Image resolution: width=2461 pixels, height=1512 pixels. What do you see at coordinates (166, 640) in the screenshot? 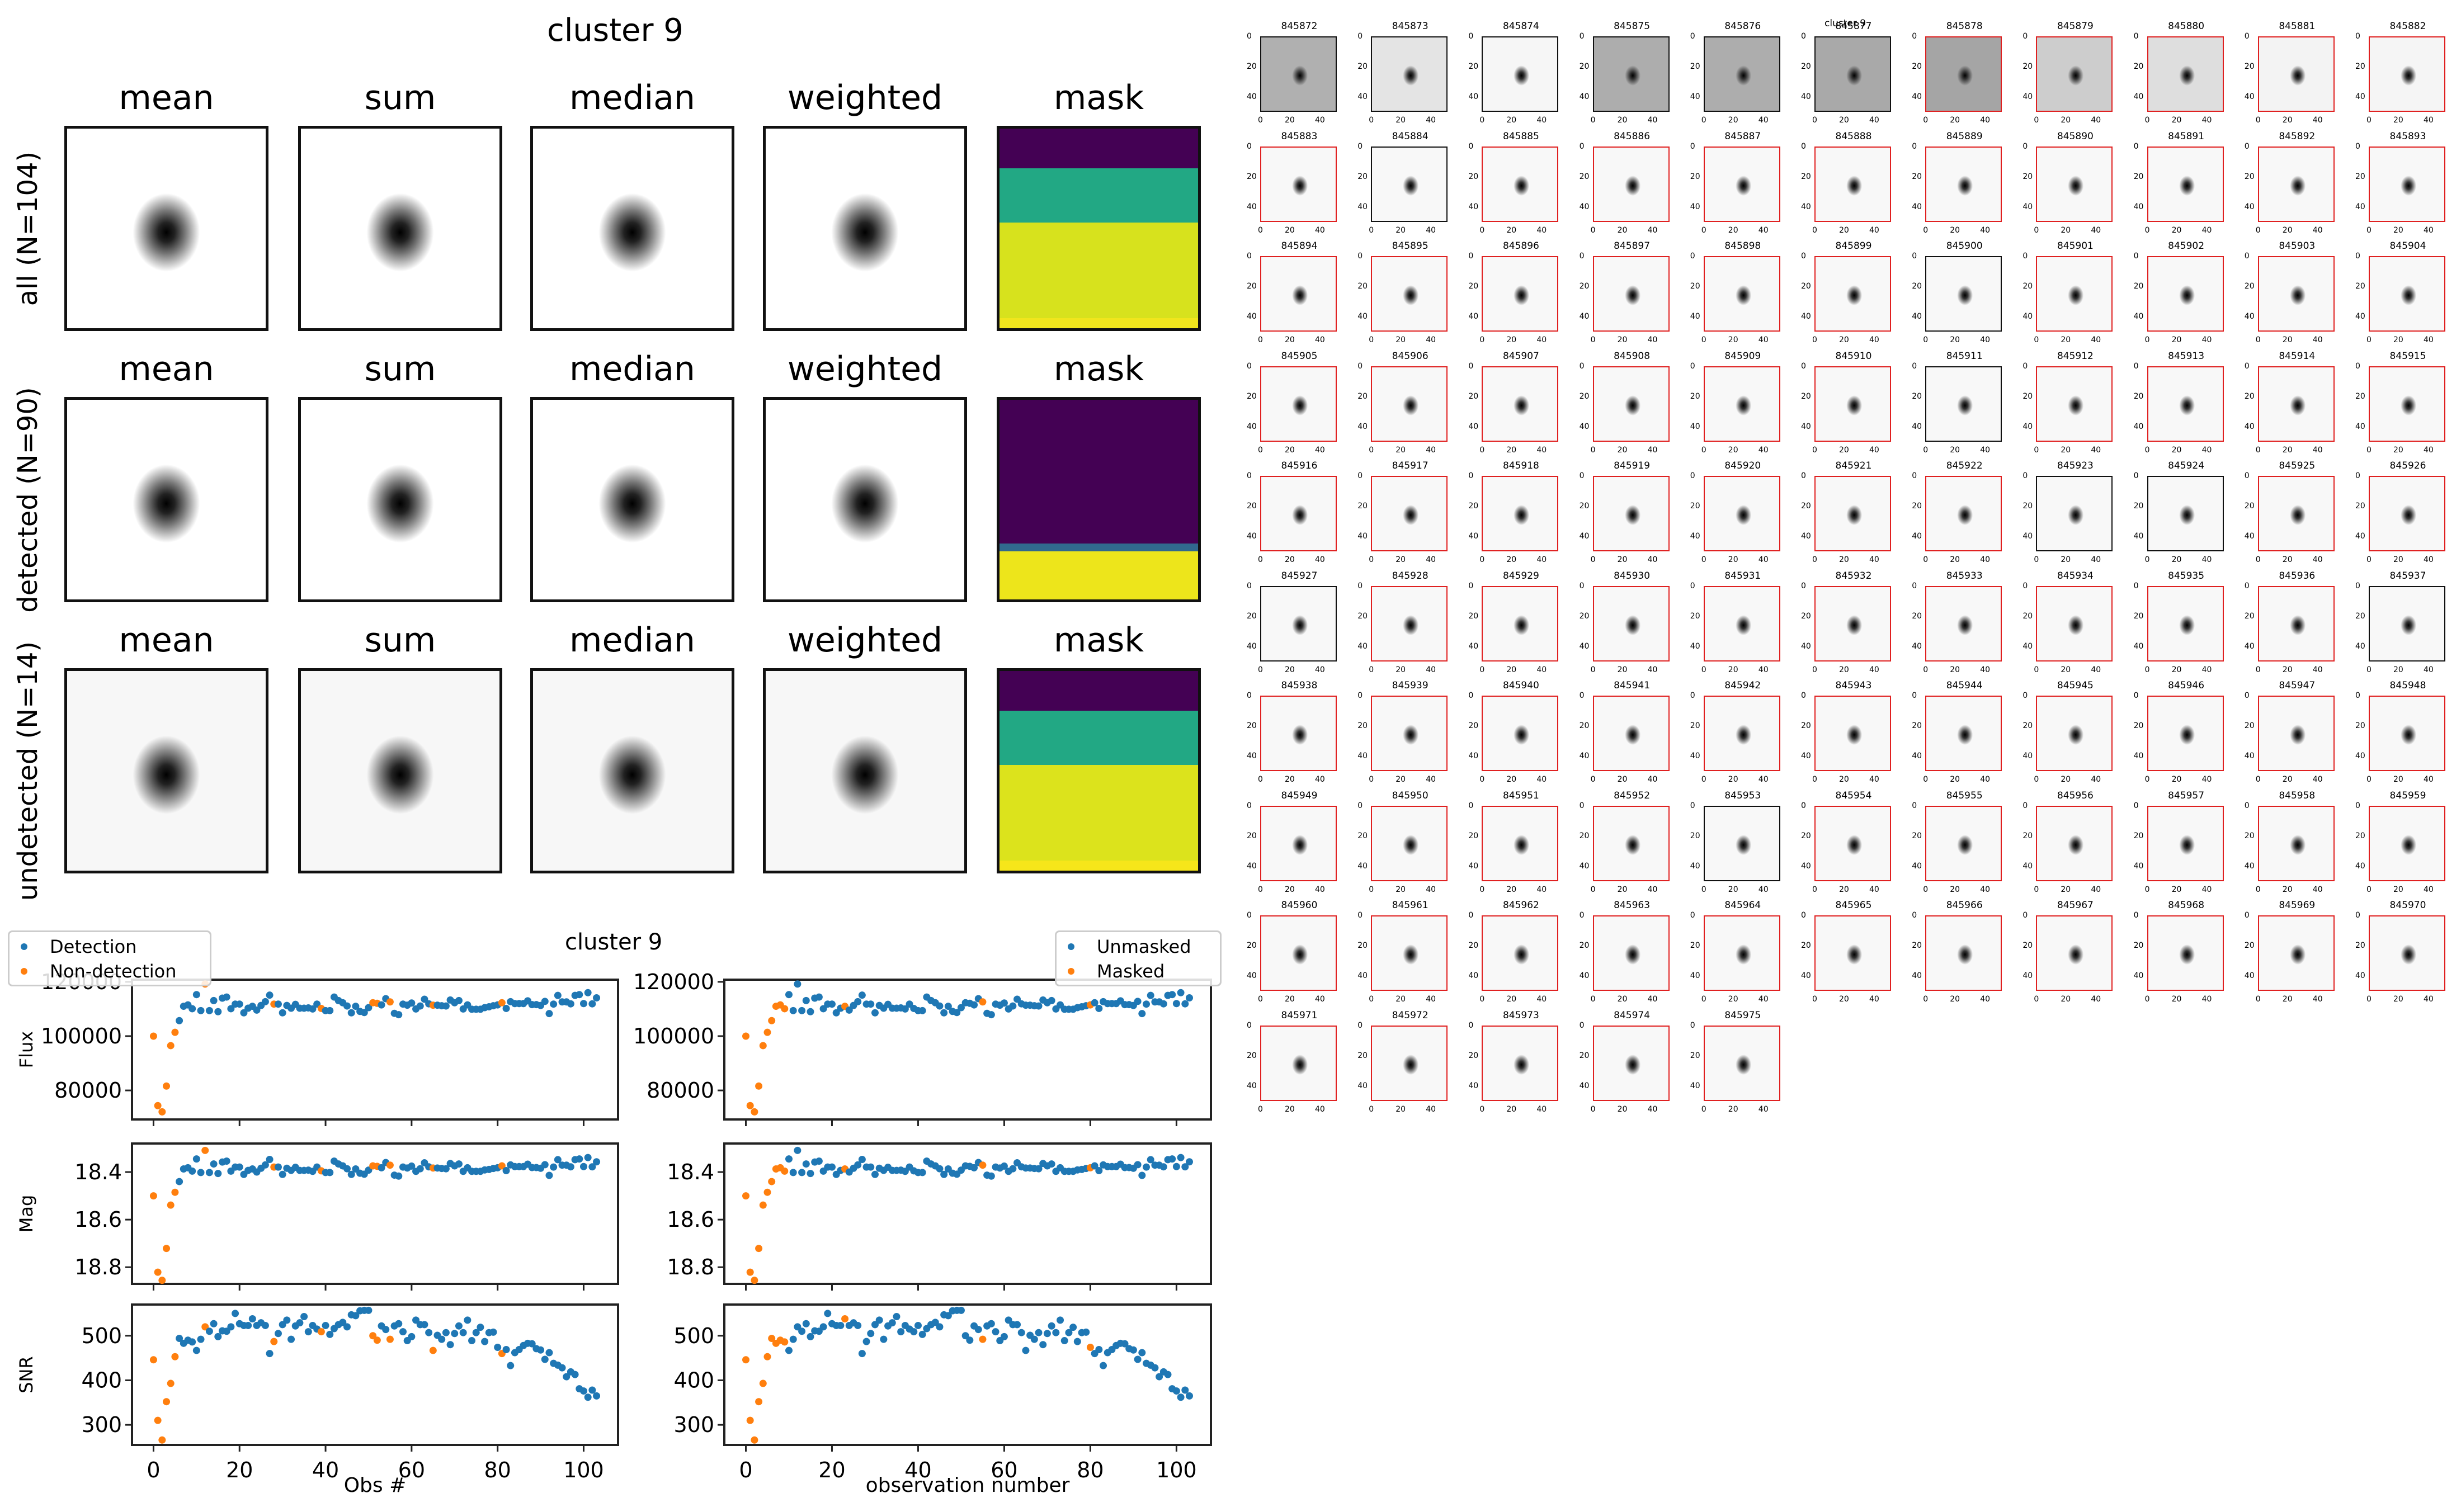
I see `column-title: mean` at bounding box center [166, 640].